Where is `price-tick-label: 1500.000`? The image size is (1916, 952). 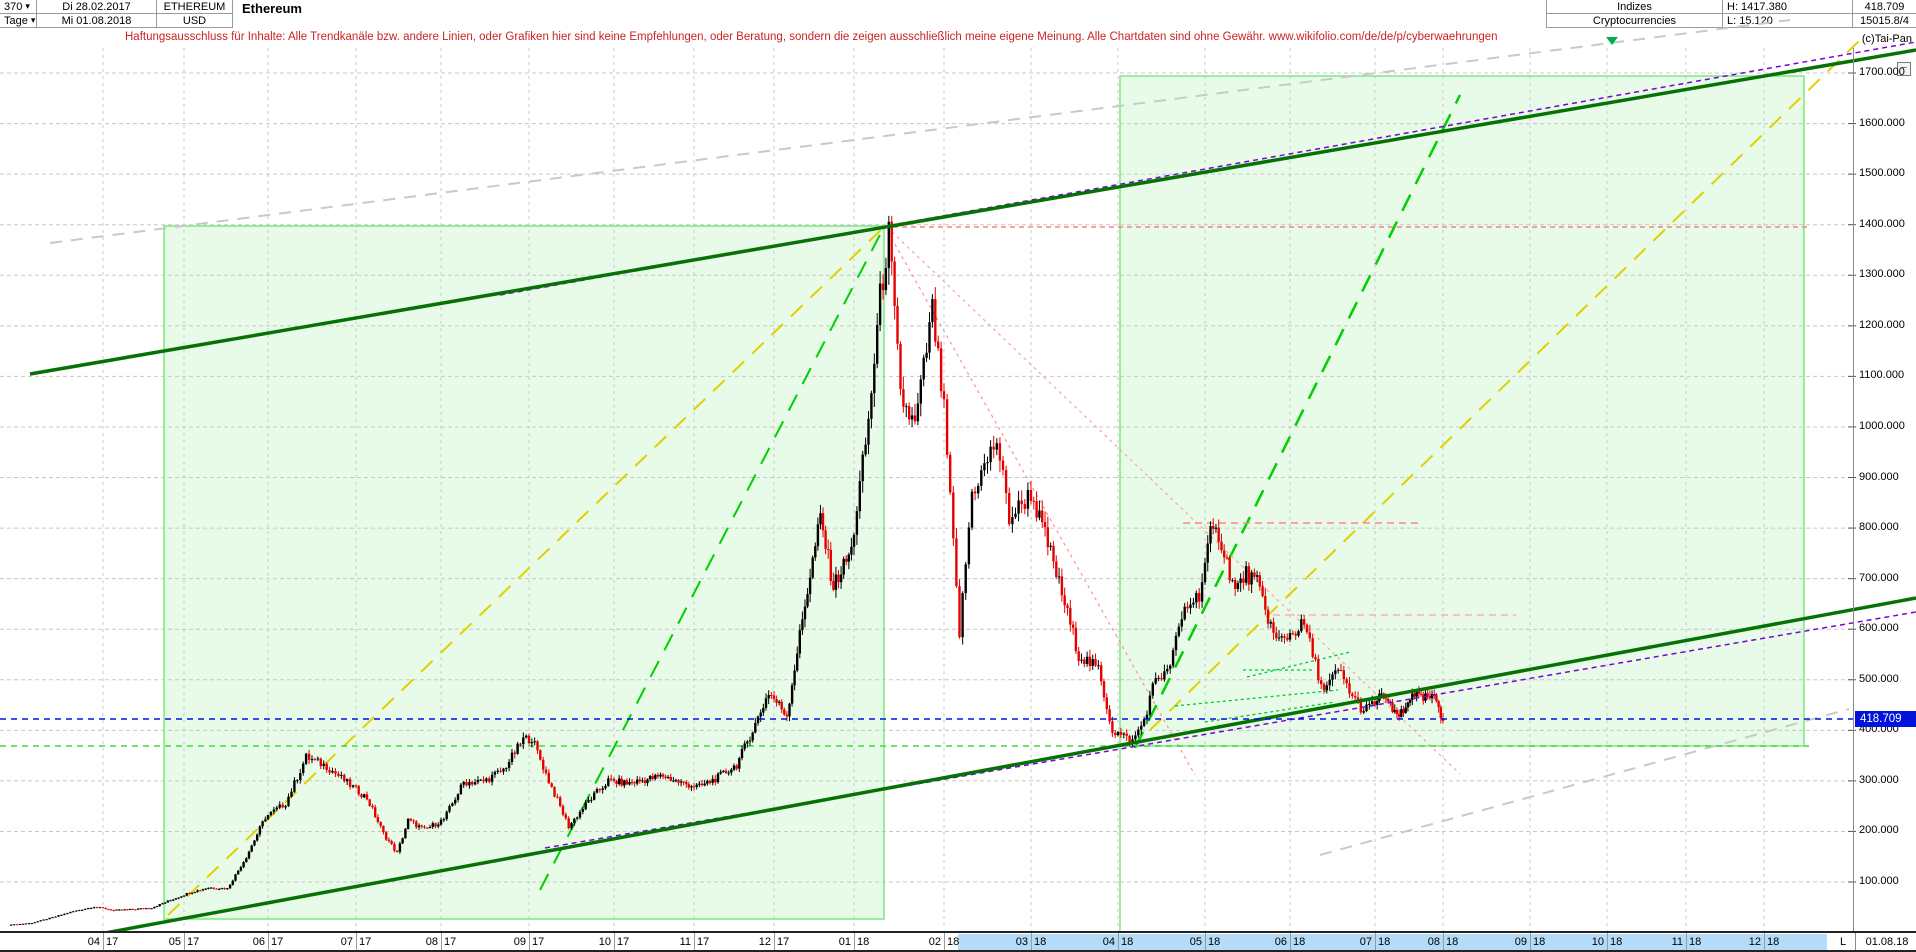
price-tick-label: 1500.000 is located at coordinates (1882, 173).